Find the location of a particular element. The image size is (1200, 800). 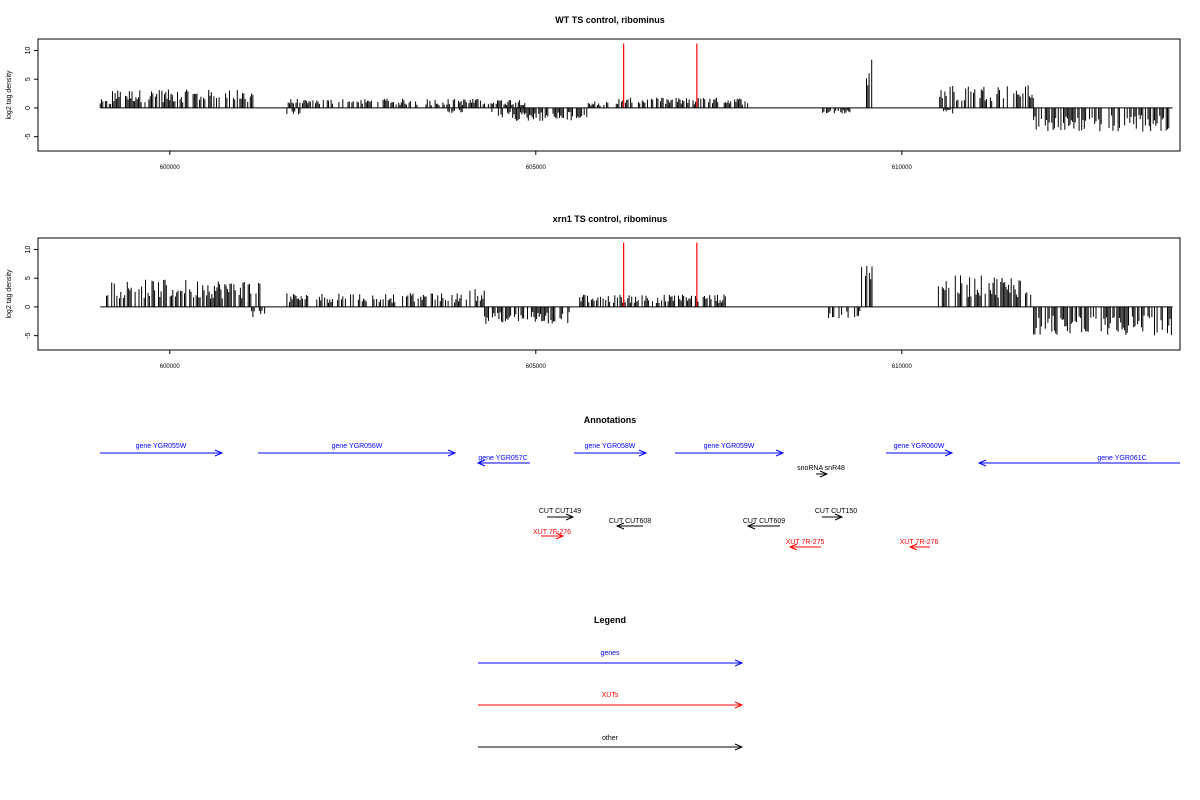

legend-item-genes: genes is located at coordinates (611, 658).